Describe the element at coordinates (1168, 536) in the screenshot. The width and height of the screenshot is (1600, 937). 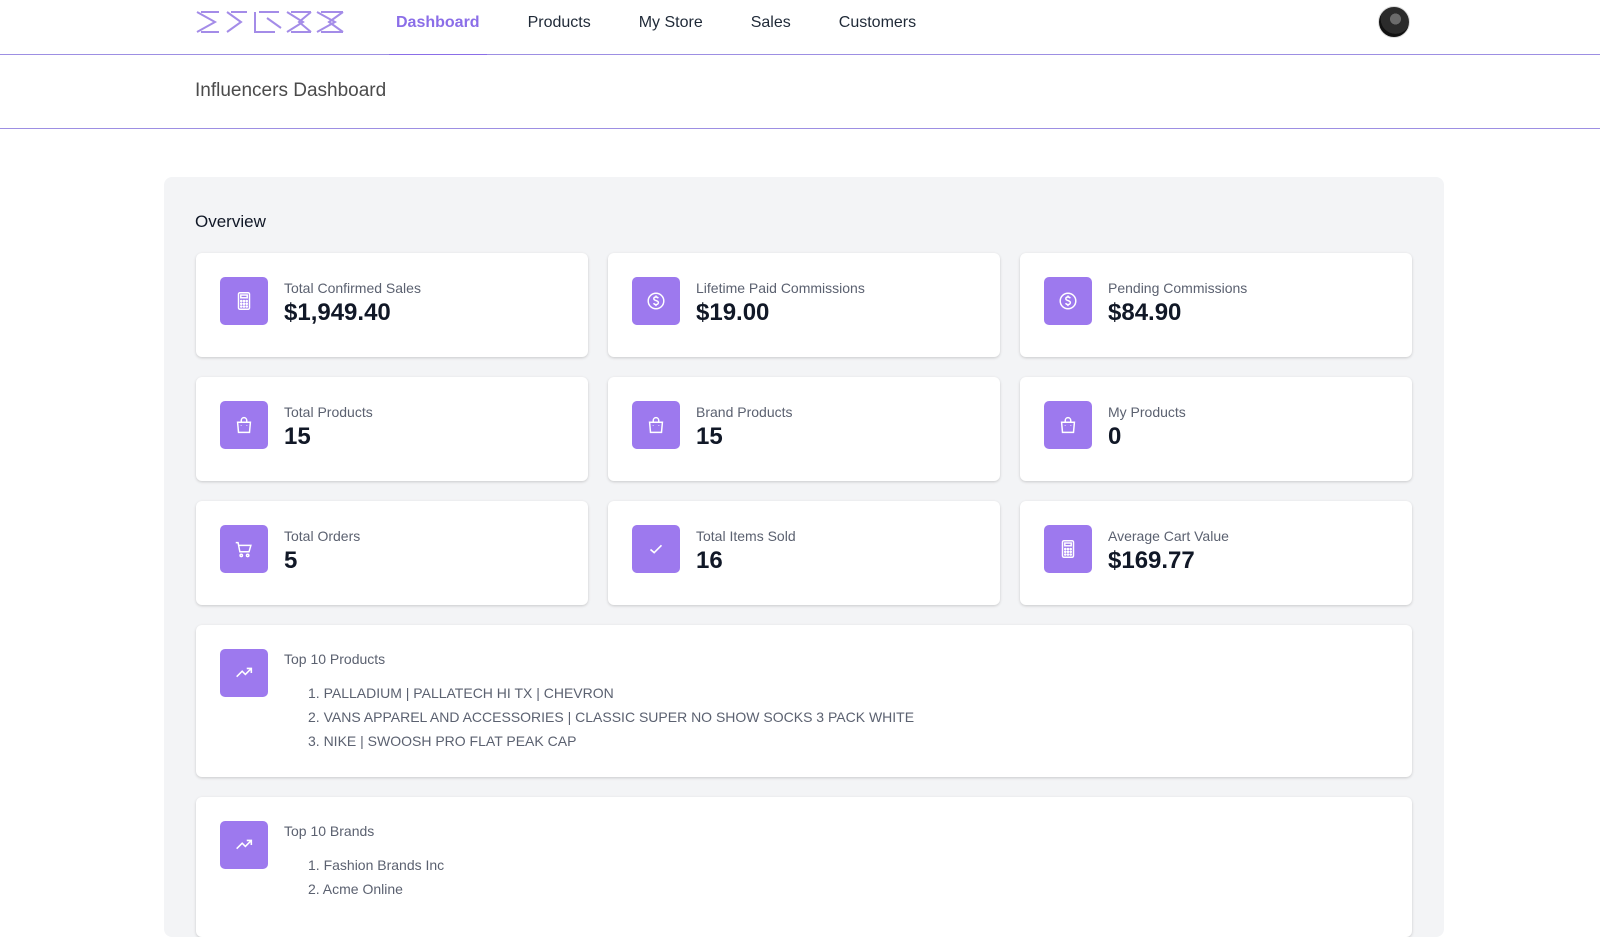
I see `stat-label: Average Cart Value` at that location.